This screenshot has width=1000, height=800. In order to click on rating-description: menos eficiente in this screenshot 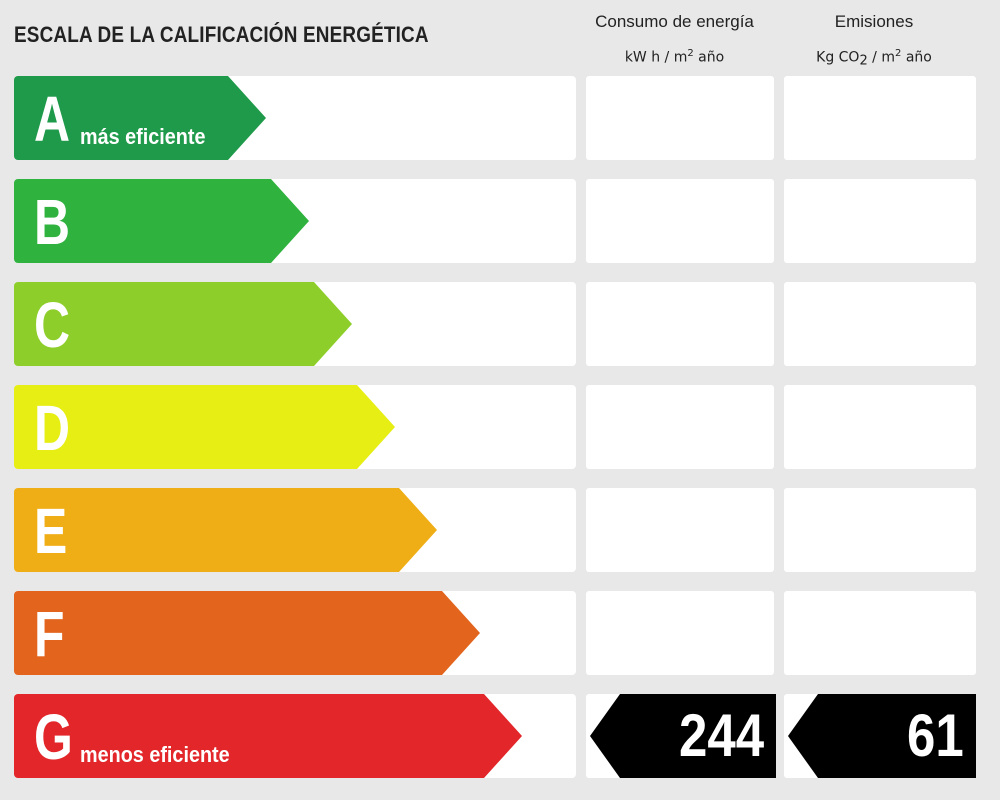, I will do `click(155, 754)`.